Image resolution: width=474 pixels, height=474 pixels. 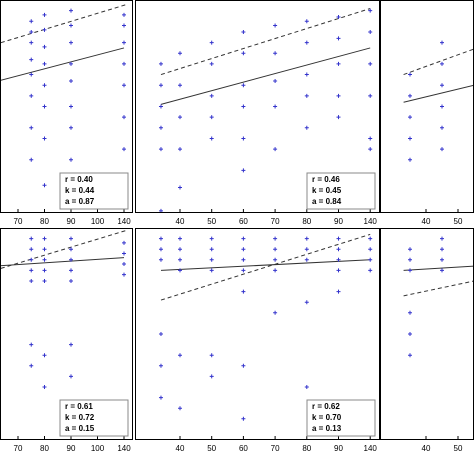 I want to click on annotation: r = 0.46, so click(x=326, y=179).